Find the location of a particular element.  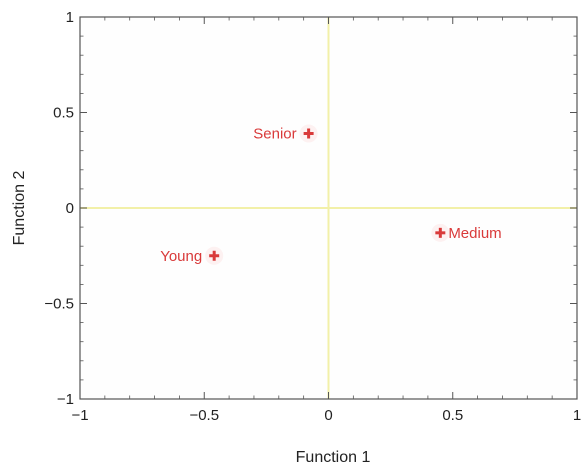

x-axis-tick-labels: −1 −0.5 0 0.5 1 is located at coordinates (326, 415).